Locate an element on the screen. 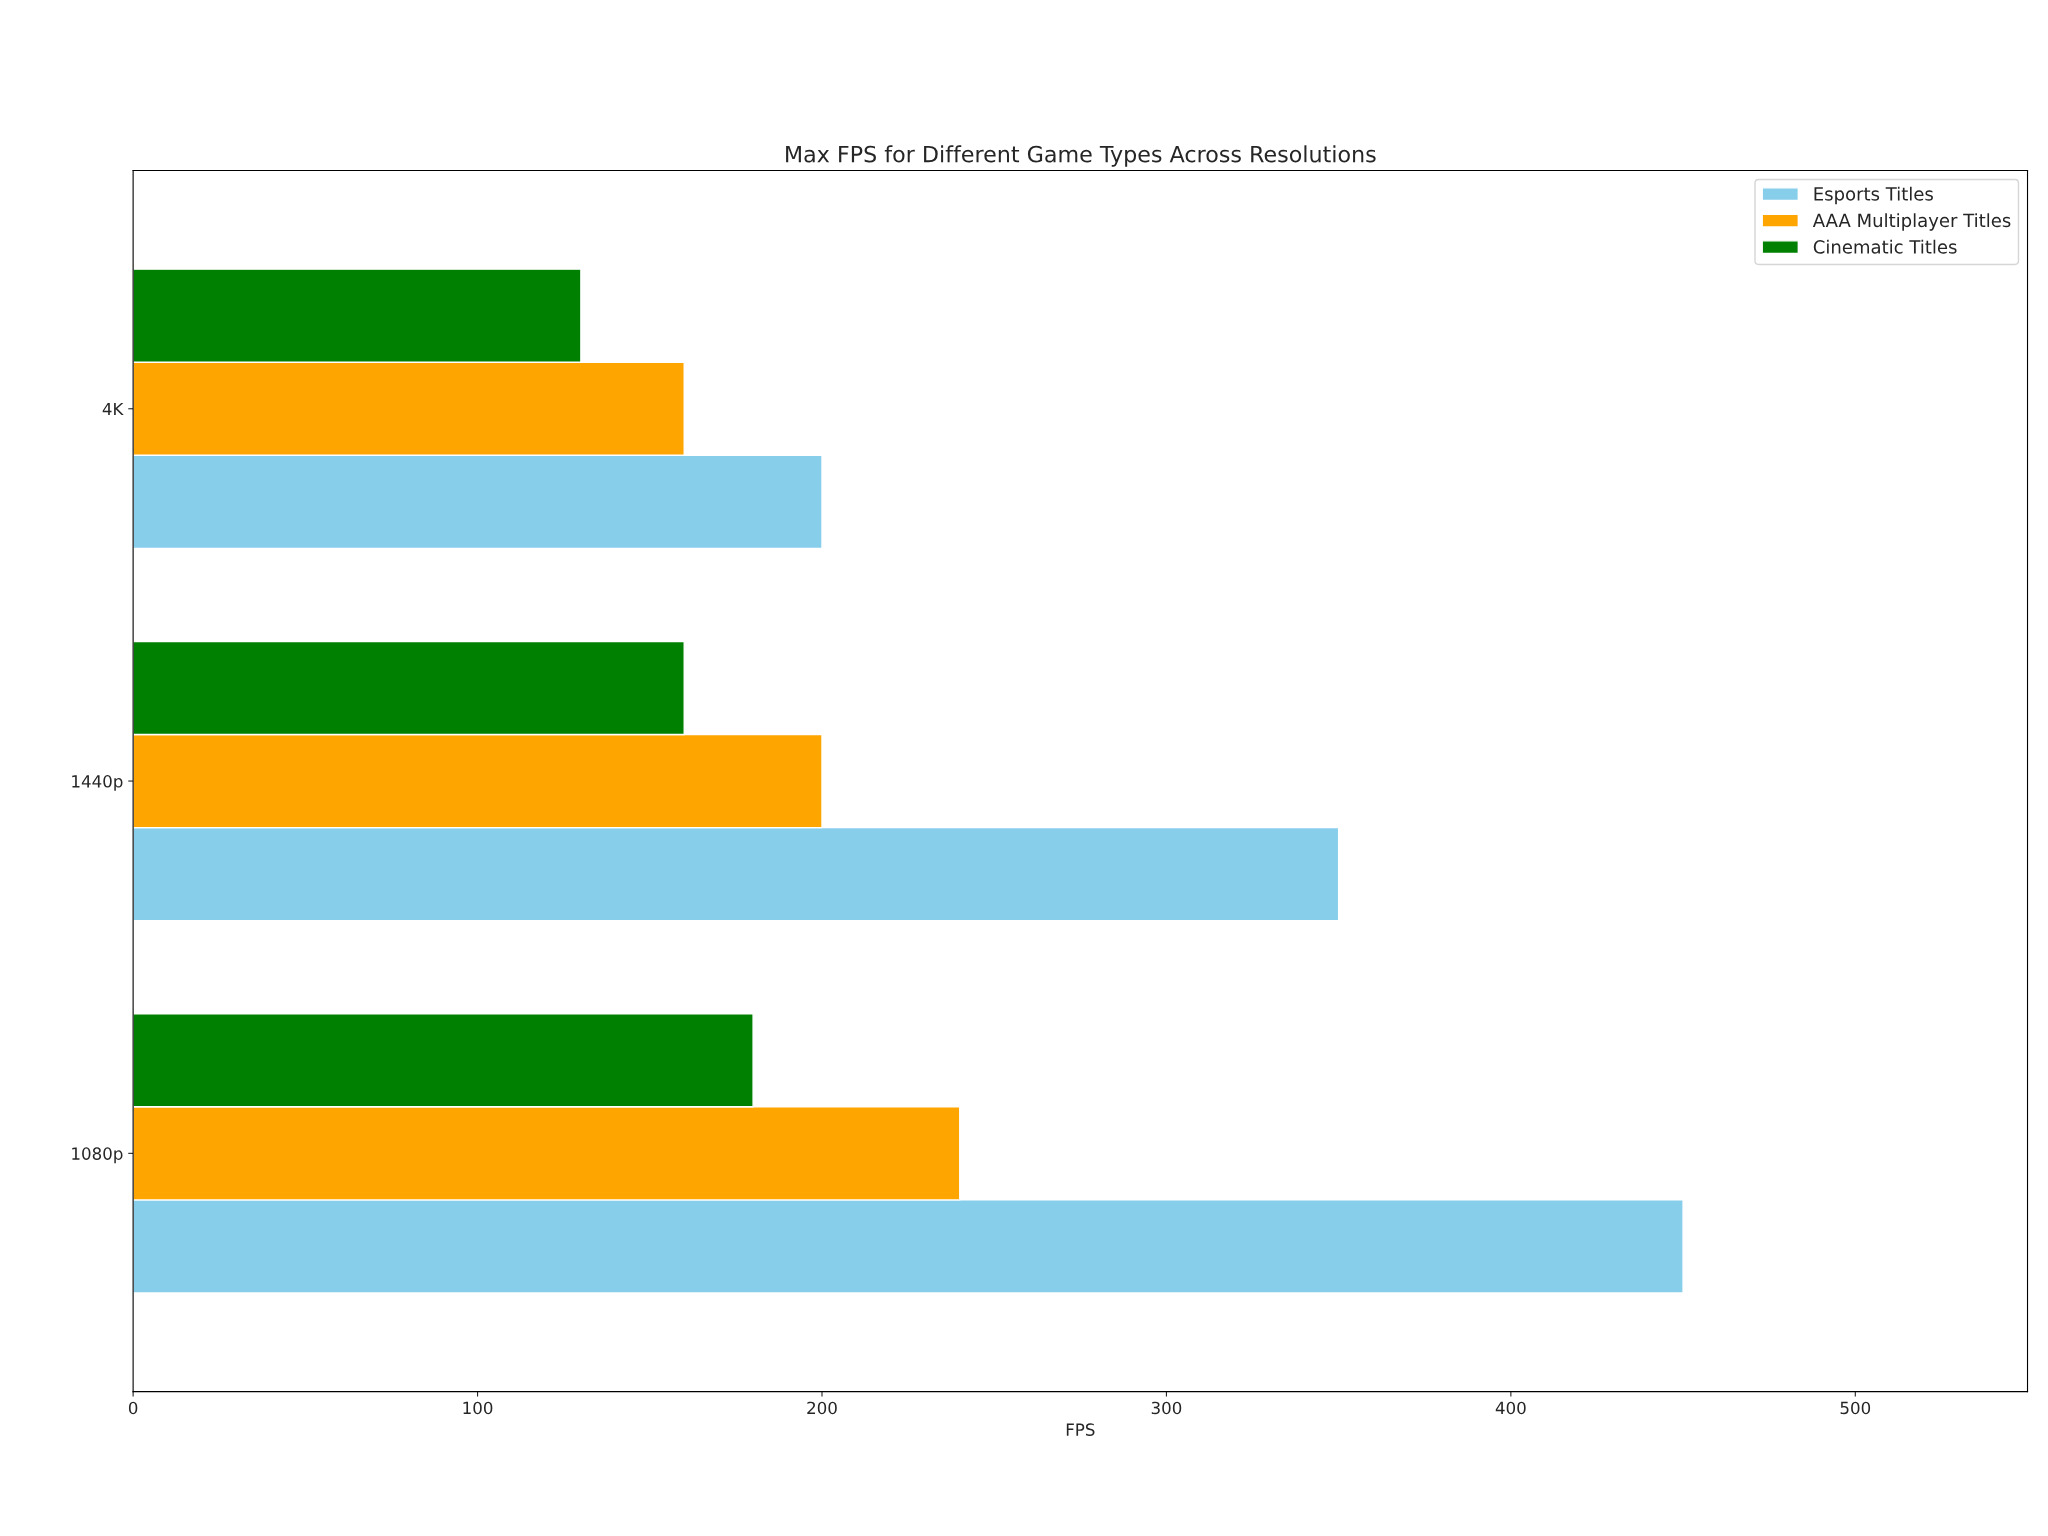  x-tick-label: 300 is located at coordinates (1166, 1408).